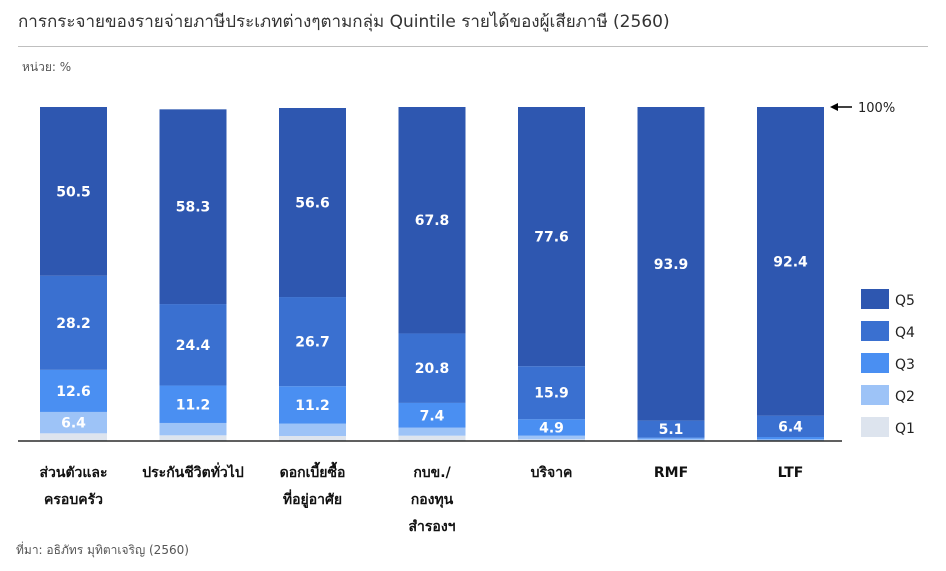 This screenshot has width=946, height=571. Describe the element at coordinates (905, 397) in the screenshot. I see `legend-label-q2: Q2` at that location.